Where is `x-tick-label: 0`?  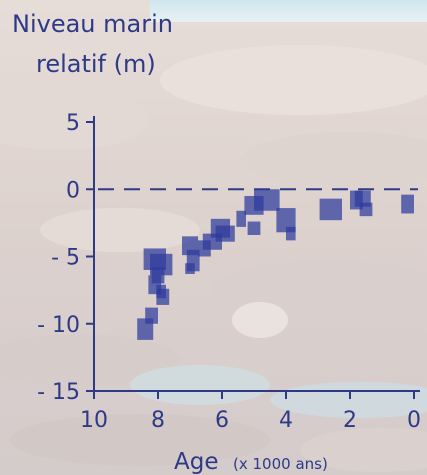
x-tick-label: 0 is located at coordinates (414, 420).